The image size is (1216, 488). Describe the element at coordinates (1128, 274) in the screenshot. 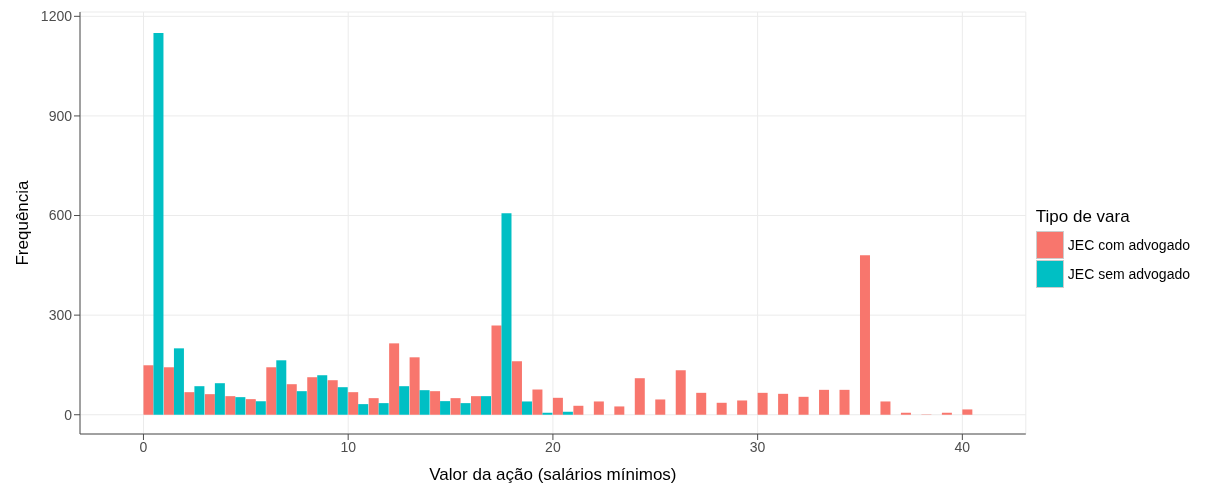

I see `legend-label: JEC sem advogado` at that location.